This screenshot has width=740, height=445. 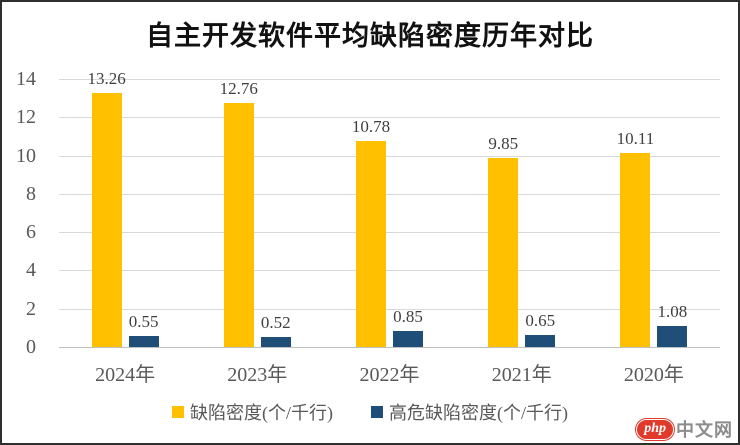 What do you see at coordinates (275, 323) in the screenshot?
I see `bar-value-label: 0.52` at bounding box center [275, 323].